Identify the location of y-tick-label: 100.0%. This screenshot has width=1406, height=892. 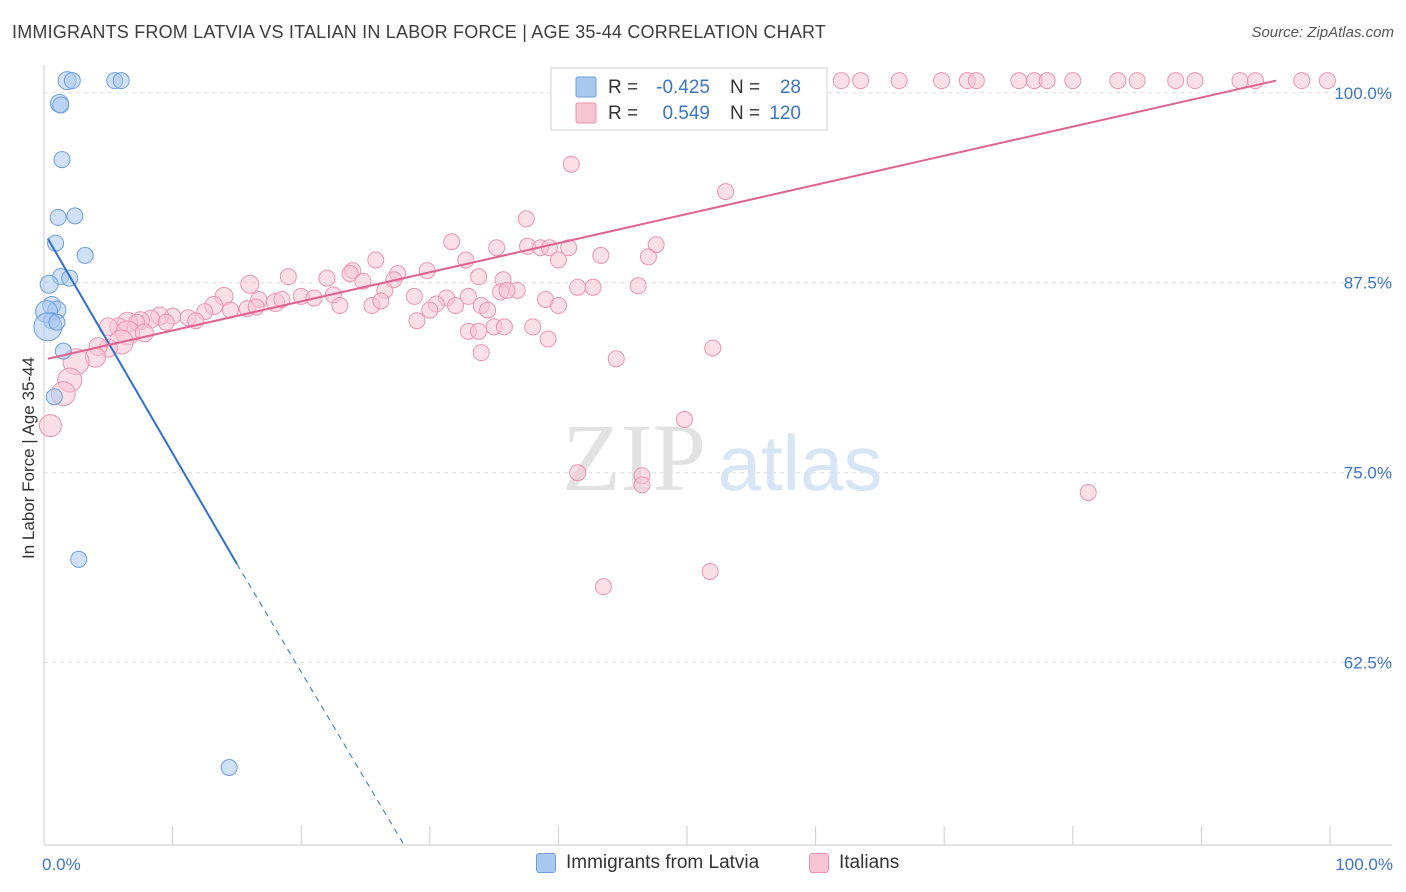
(1363, 93).